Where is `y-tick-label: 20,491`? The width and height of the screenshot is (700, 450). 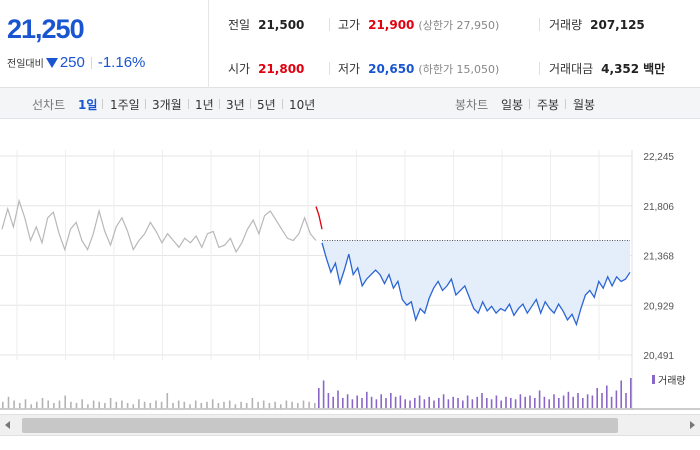
y-tick-label: 20,491 is located at coordinates (658, 356).